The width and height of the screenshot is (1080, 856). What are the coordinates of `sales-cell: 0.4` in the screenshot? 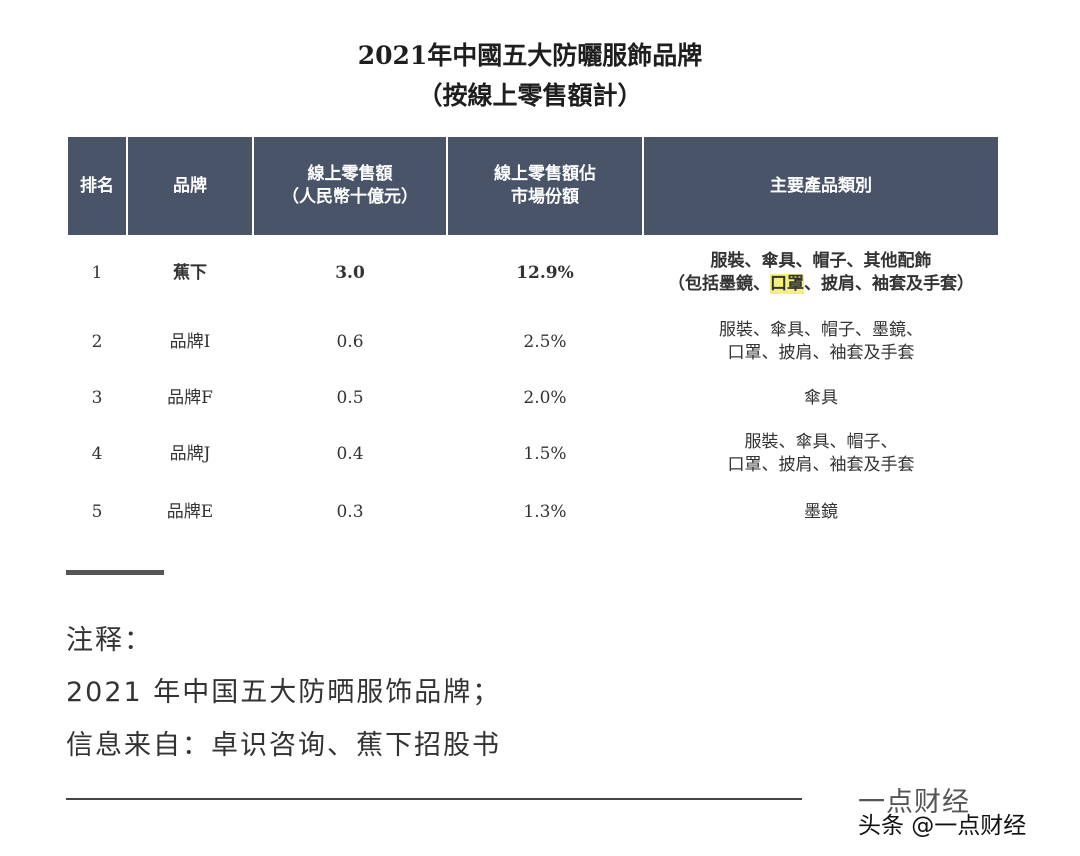 It's located at (350, 453).